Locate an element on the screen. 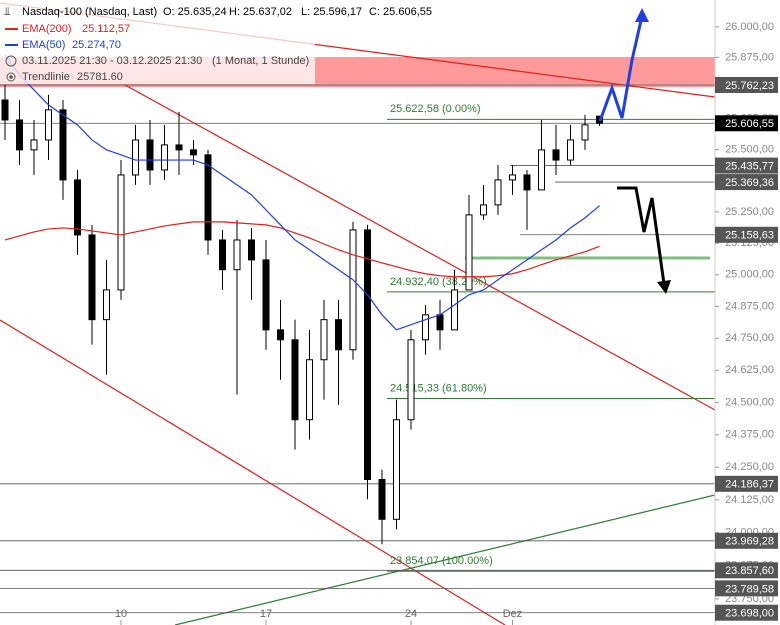  legend-bg is located at coordinates (157, 43).